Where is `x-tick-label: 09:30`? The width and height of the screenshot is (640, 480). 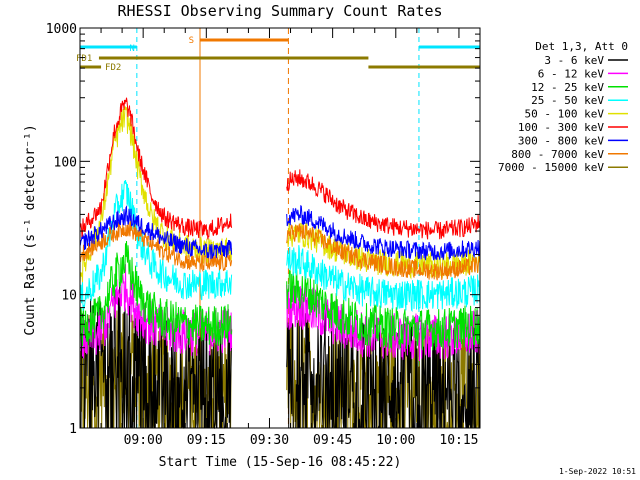
x-tick-label: 09:30 is located at coordinates (269, 440).